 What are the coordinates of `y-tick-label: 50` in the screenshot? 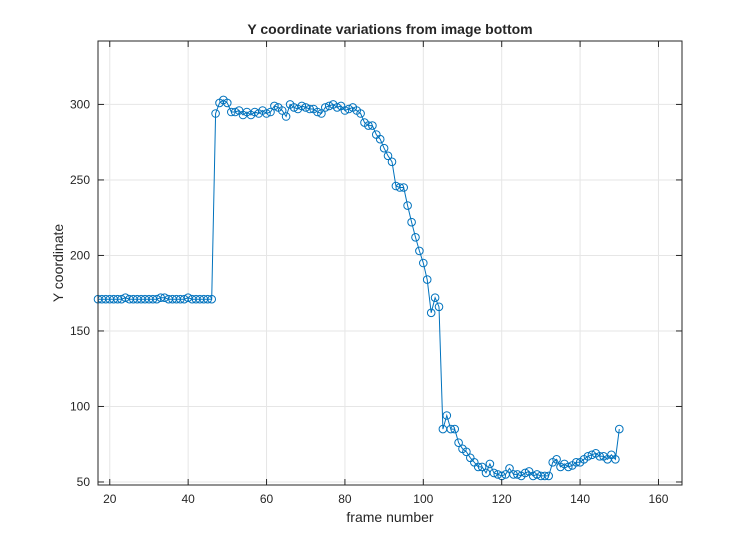 It's located at (84, 482).